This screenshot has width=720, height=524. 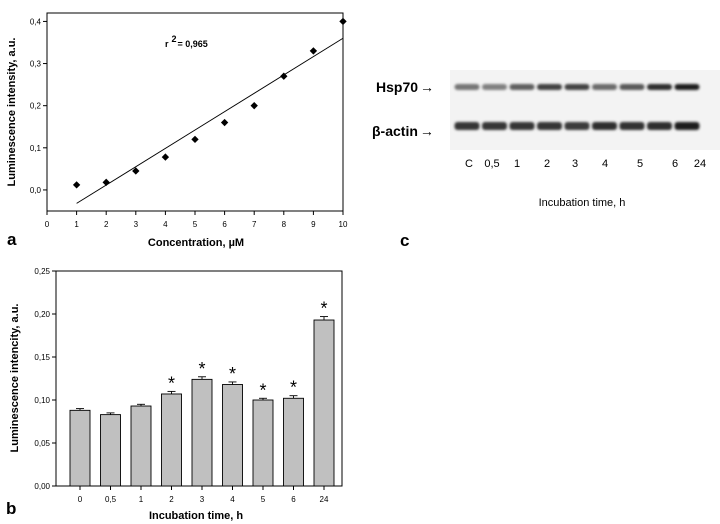 What do you see at coordinates (36, 106) in the screenshot?
I see `panel-a-y-tick-label: 0,2` at bounding box center [36, 106].